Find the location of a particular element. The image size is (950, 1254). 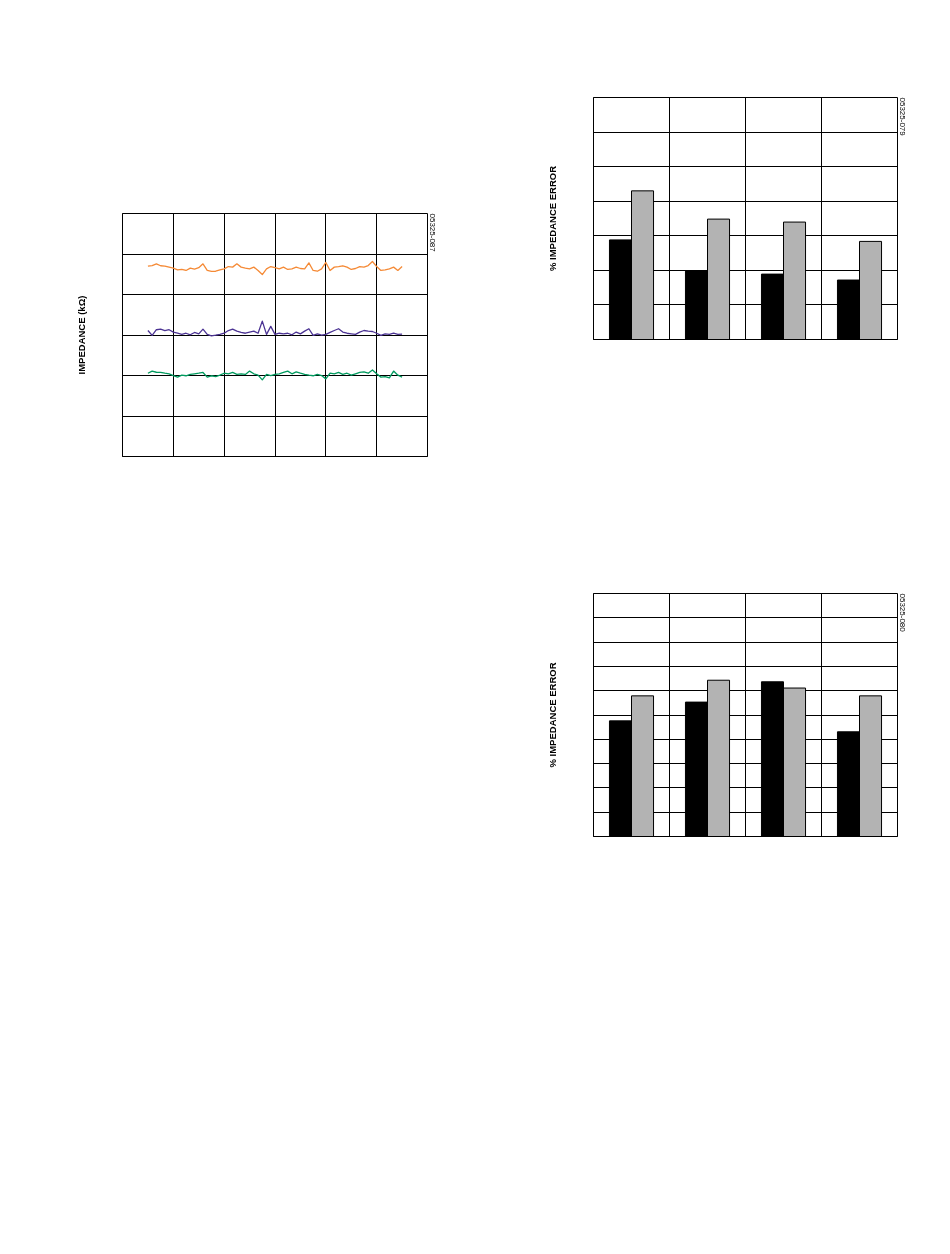

text: 05325-087 is located at coordinates (432, 233).